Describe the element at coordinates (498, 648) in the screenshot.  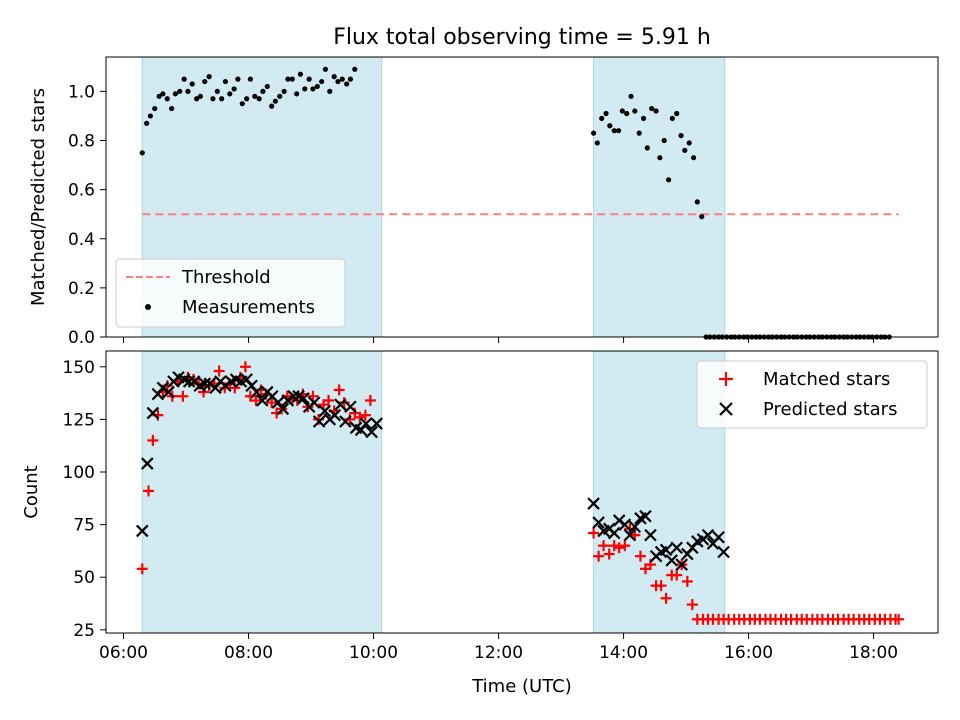
I see `bottom-x-ticks: 06:00 08:00 10:00 12:00 14:00 16:00 18:00` at that location.